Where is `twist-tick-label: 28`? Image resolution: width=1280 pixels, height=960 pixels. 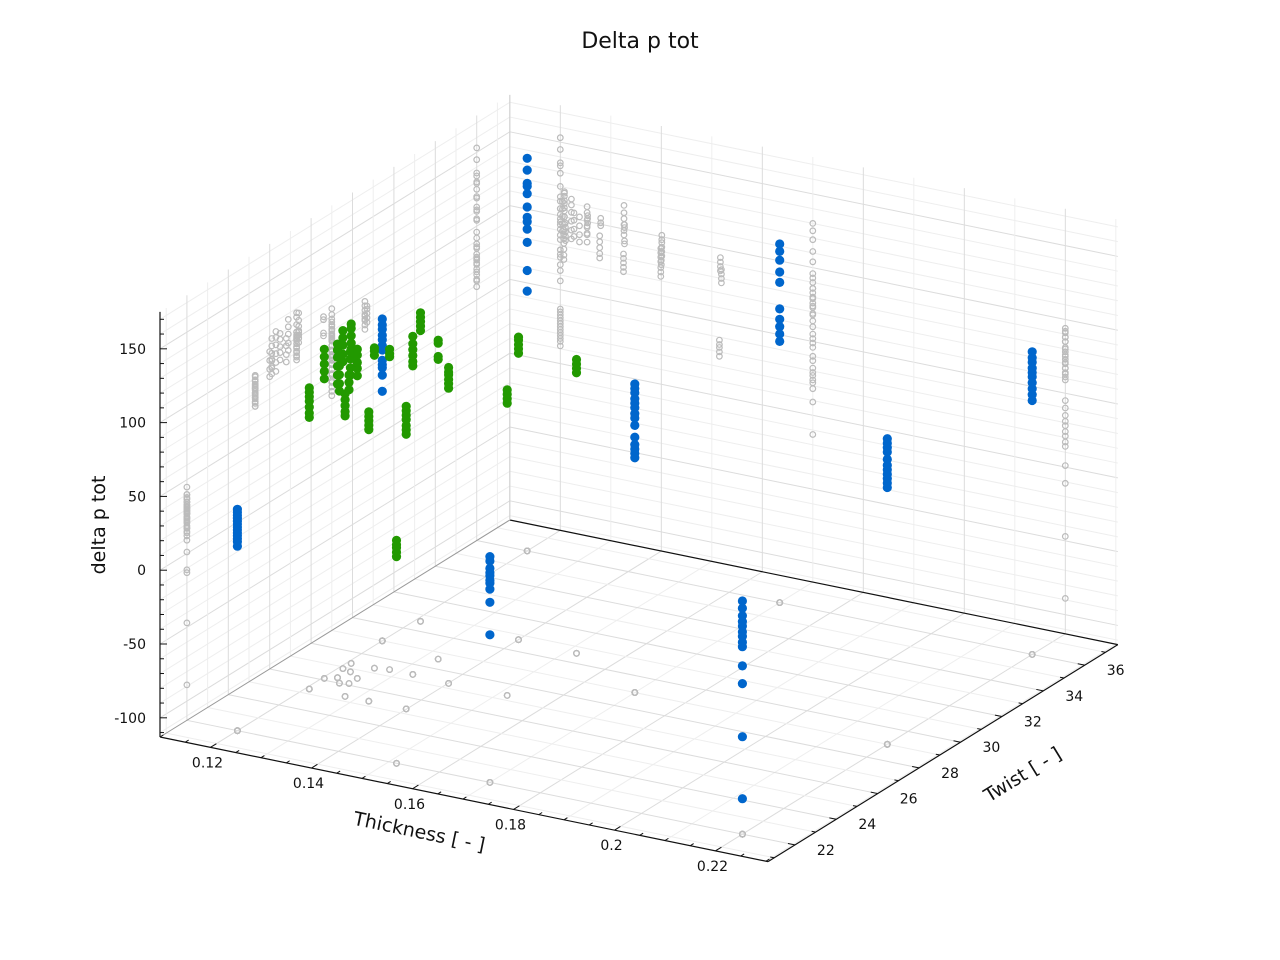 twist-tick-label: 28 is located at coordinates (950, 774).